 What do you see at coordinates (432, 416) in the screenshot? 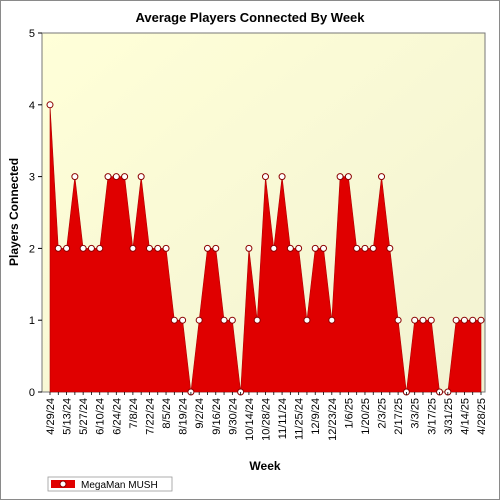
I see `x-tick-label: 3/17/25` at bounding box center [432, 416].